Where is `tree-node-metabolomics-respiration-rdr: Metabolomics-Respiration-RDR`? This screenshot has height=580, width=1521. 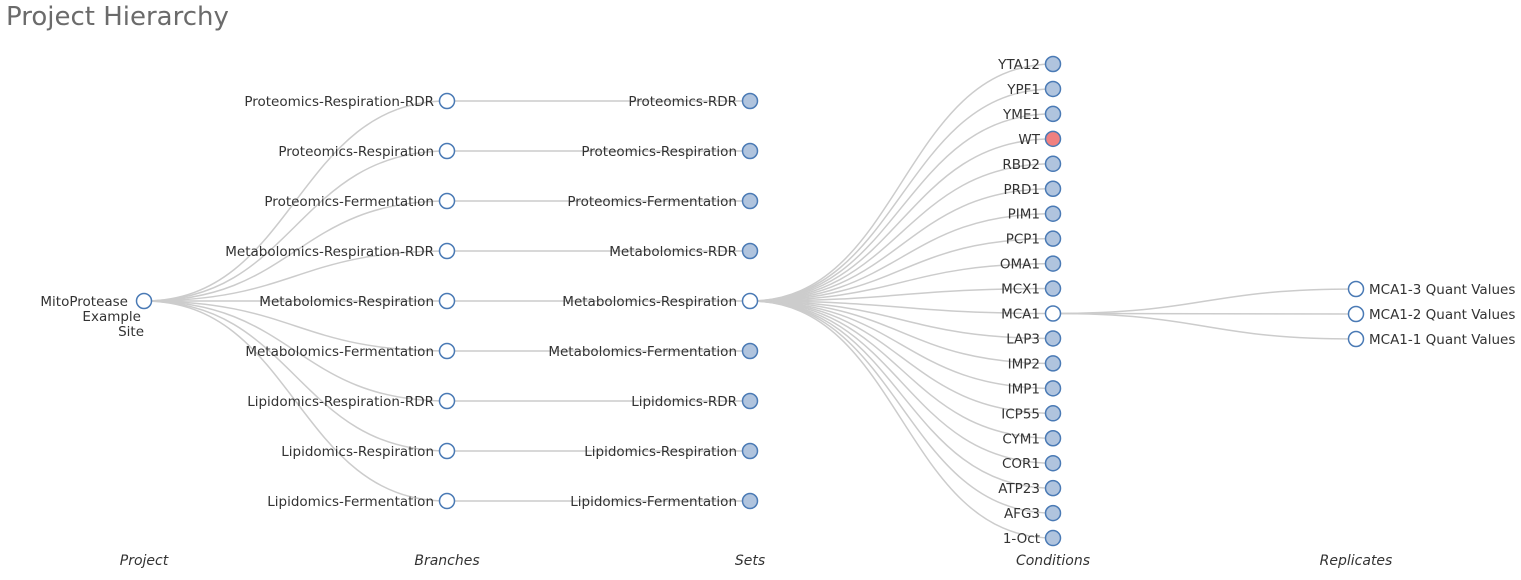 tree-node-metabolomics-respiration-rdr: Metabolomics-Respiration-RDR is located at coordinates (340, 251).